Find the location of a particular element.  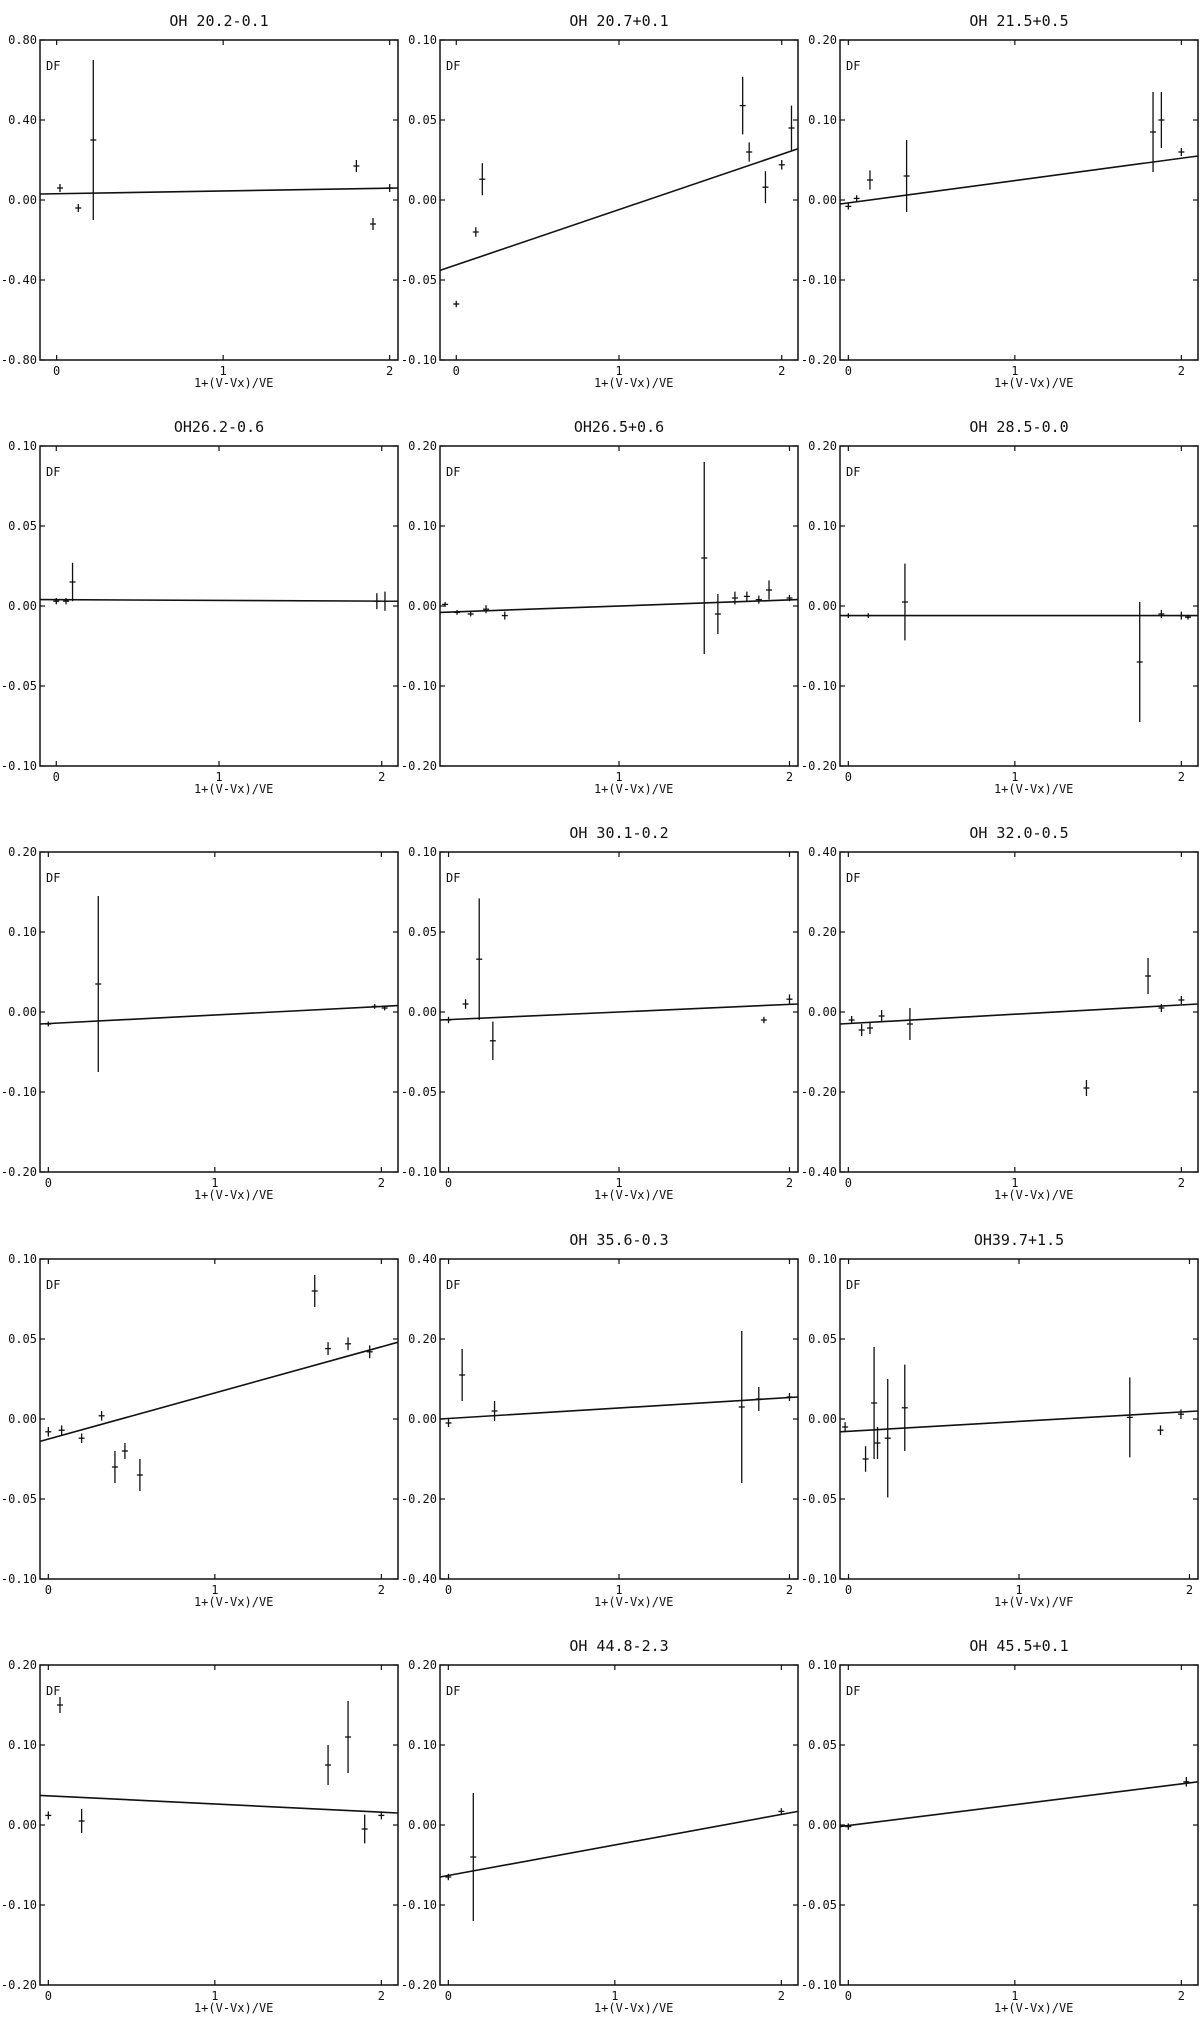

chart-title: OH 44.8-2.3 is located at coordinates (618, 1646).